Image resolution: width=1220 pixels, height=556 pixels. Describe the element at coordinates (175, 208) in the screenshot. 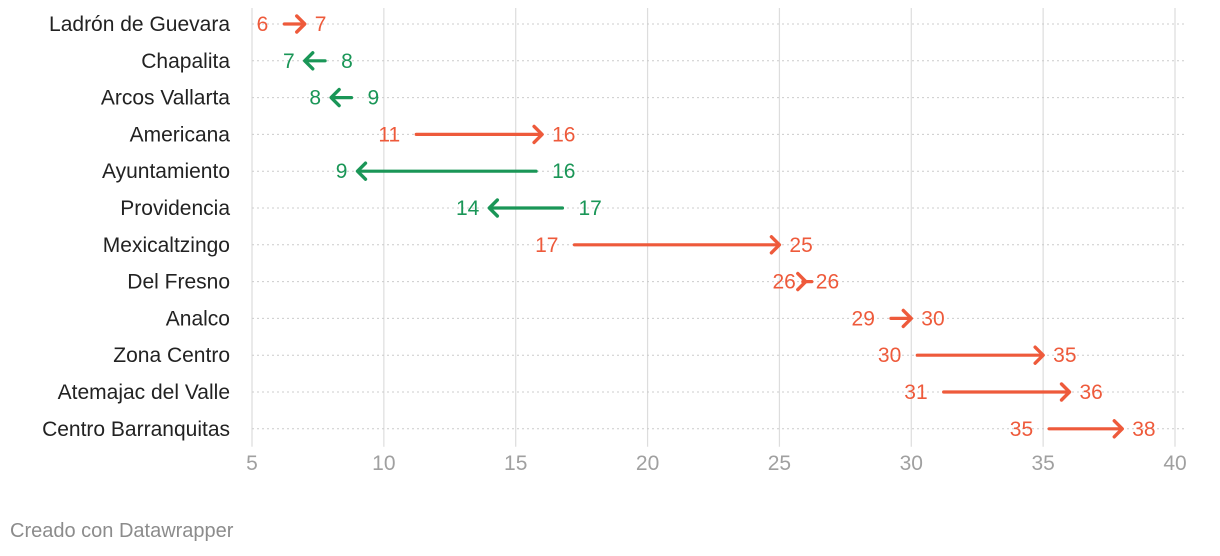

I see `row-label: Providencia` at that location.